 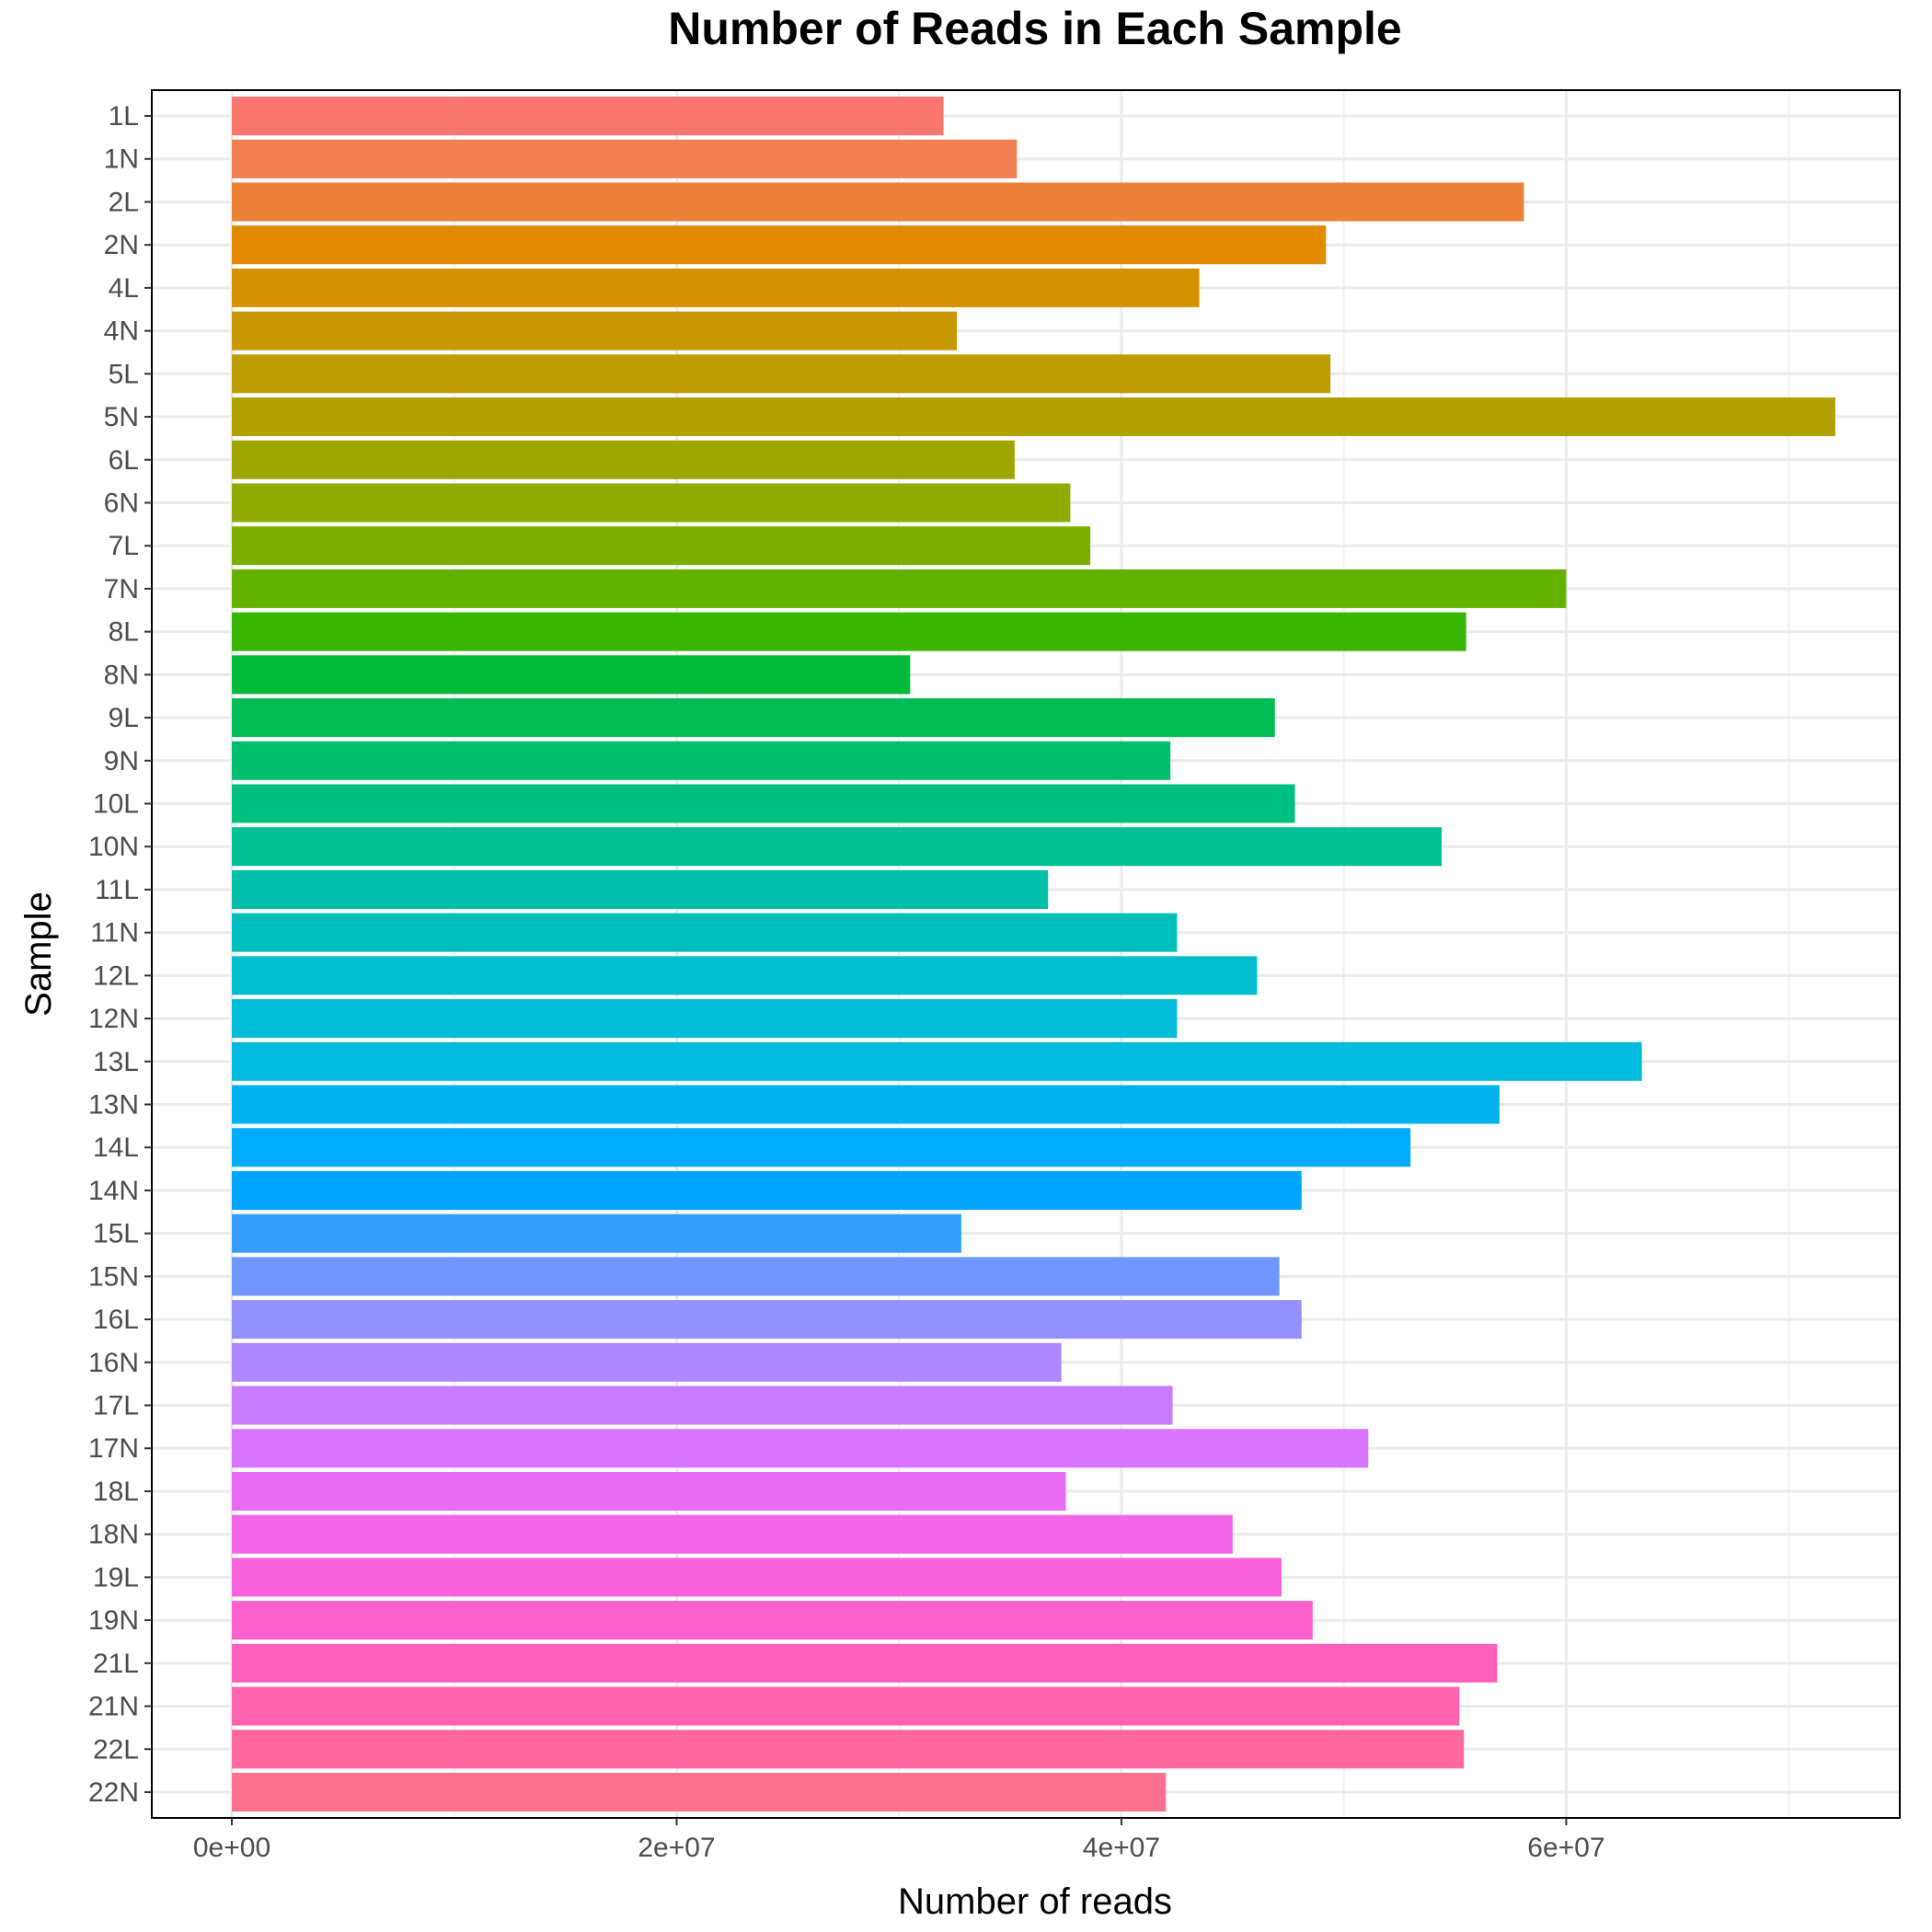 I want to click on bar-7n, so click(x=899, y=588).